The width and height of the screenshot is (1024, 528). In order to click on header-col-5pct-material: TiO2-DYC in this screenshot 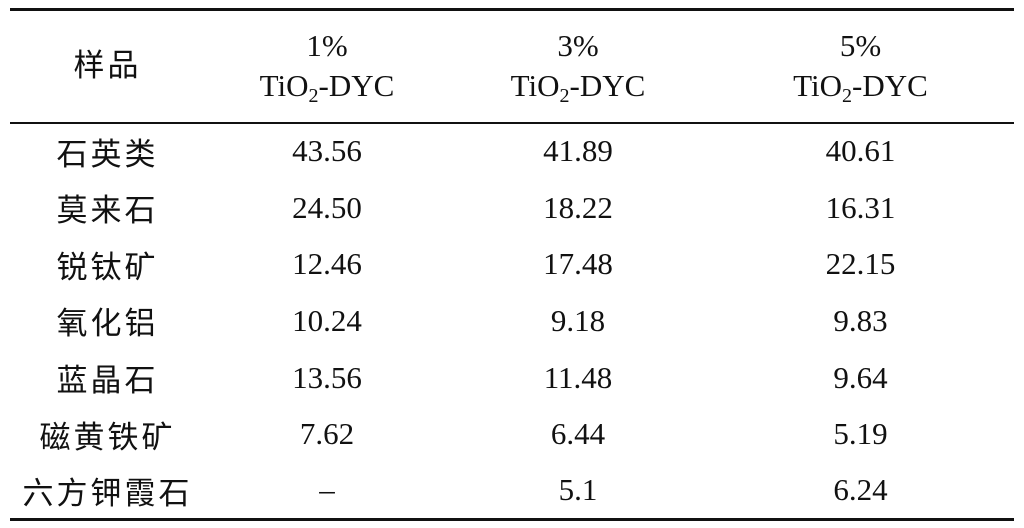, I will do `click(860, 86)`.